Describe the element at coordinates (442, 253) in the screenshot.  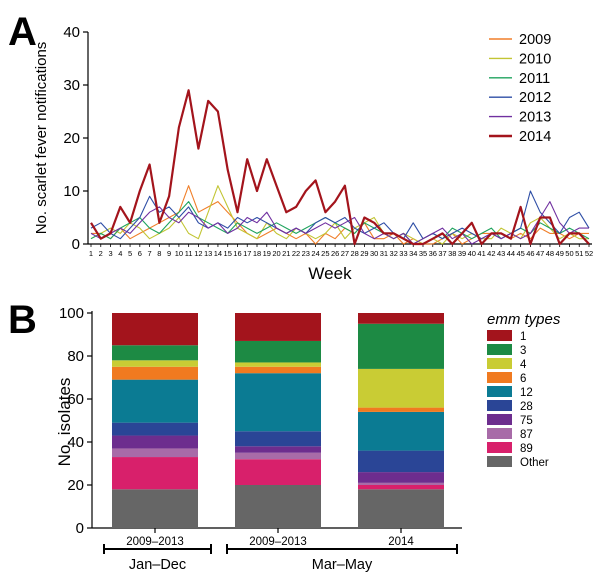
I see `panel-a-x-tick-label: 37` at that location.